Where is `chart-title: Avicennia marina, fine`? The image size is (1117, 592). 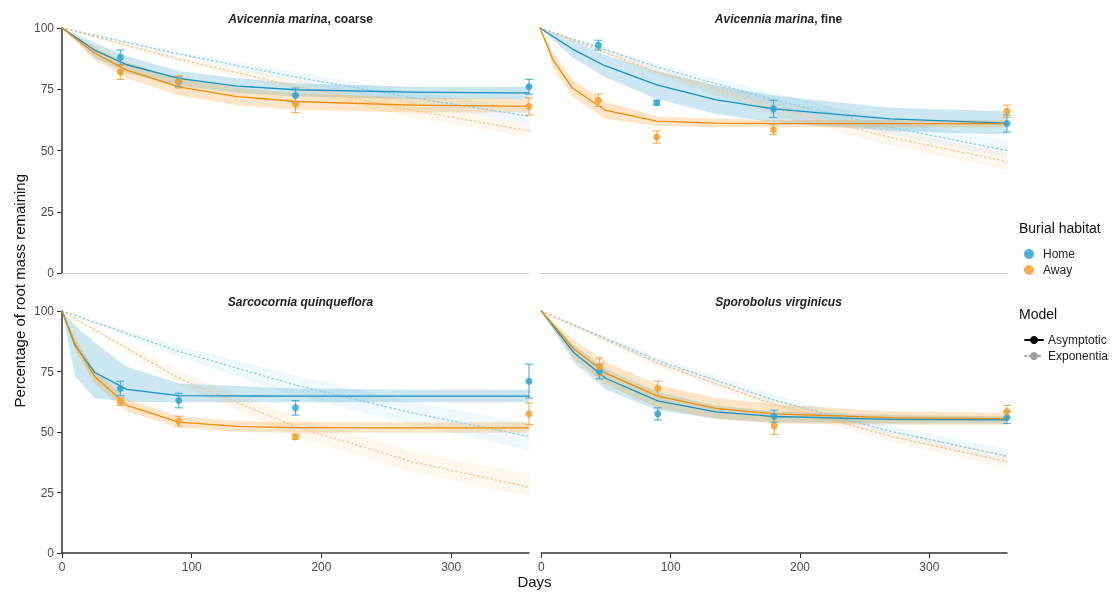
chart-title: Avicennia marina, fine is located at coordinates (778, 19).